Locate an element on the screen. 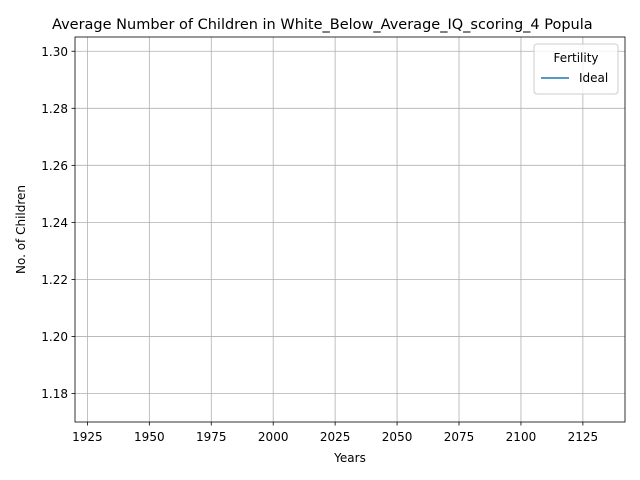 The image size is (640, 480). x-tick-label: 1950 is located at coordinates (149, 437).